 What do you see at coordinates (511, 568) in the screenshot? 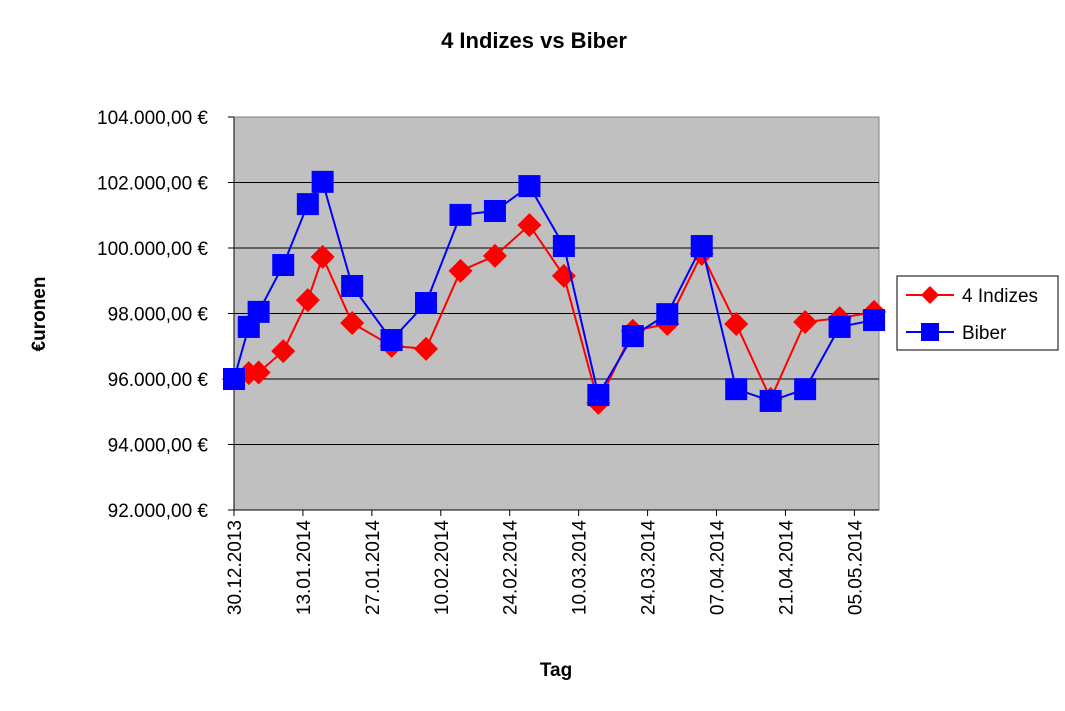
I see `x-tick-label: 24.02.2014` at bounding box center [511, 568].